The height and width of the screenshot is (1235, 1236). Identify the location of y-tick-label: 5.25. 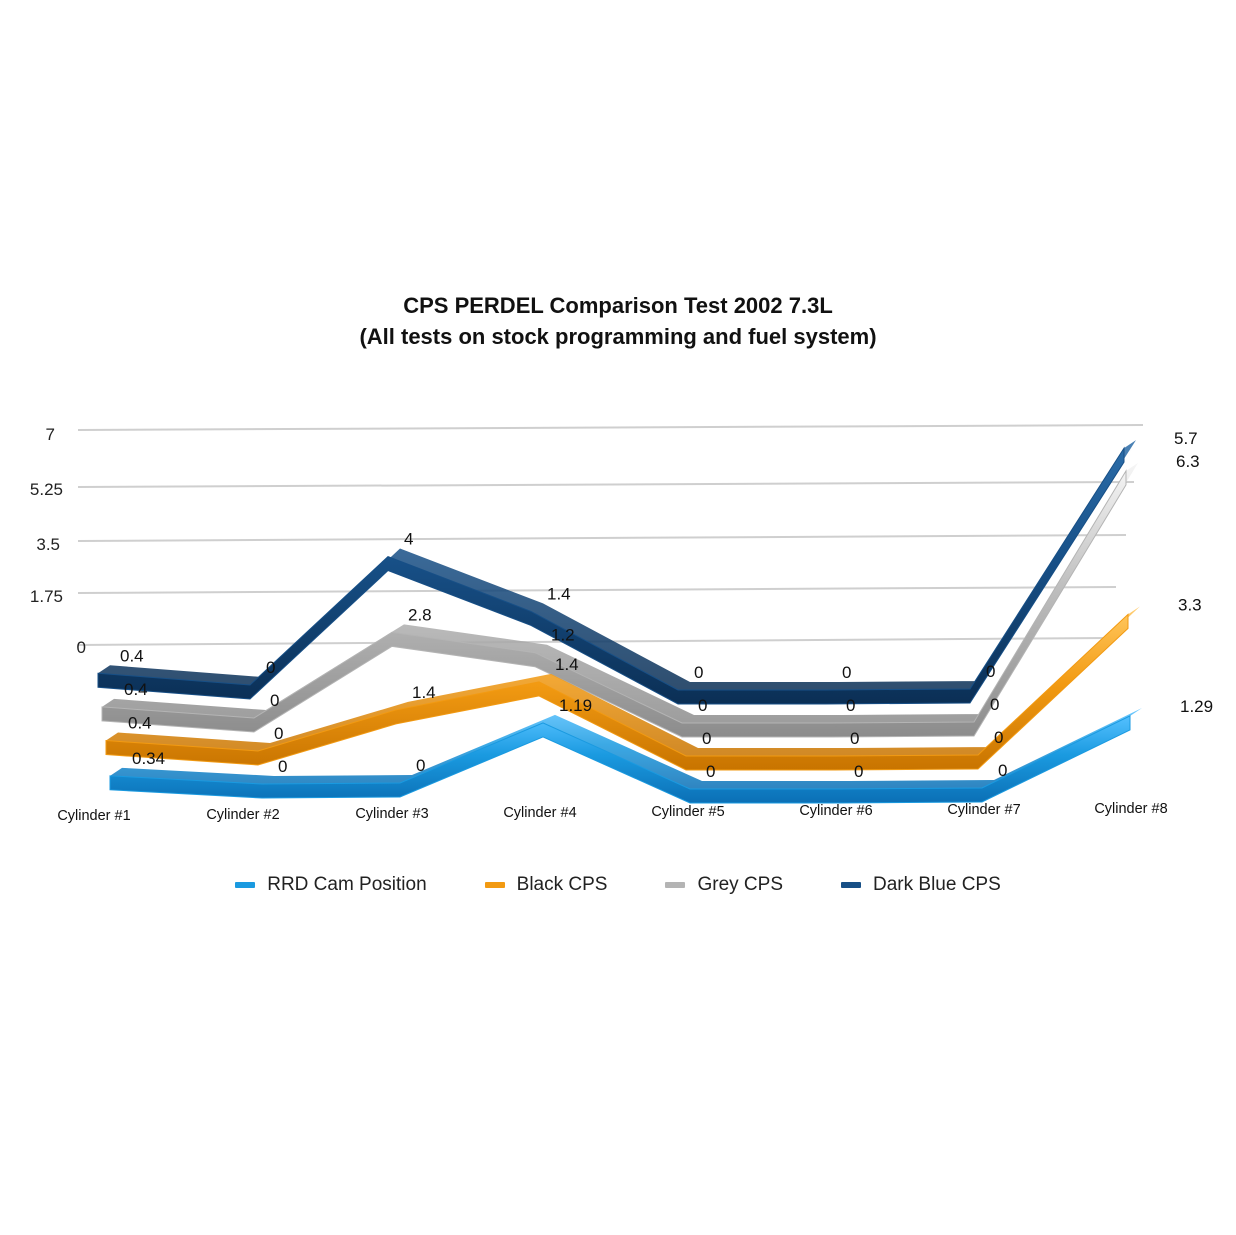
(46, 489).